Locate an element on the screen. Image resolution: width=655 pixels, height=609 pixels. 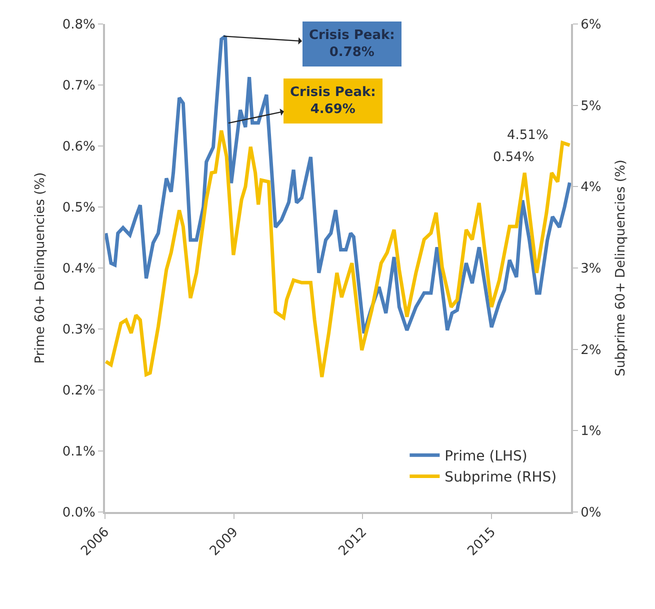
y-tick-label: 0.0% is located at coordinates (79, 513).